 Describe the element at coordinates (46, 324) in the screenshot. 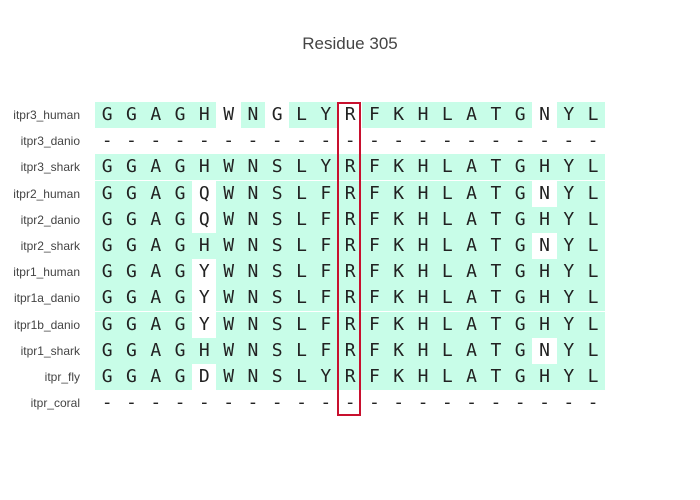

I see `sequence-label: itpr1b_danio` at that location.